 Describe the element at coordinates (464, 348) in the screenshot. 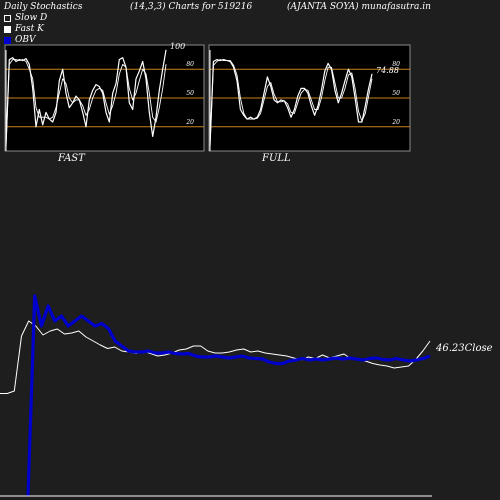

I see `close-value-label: 46.23Close` at that location.